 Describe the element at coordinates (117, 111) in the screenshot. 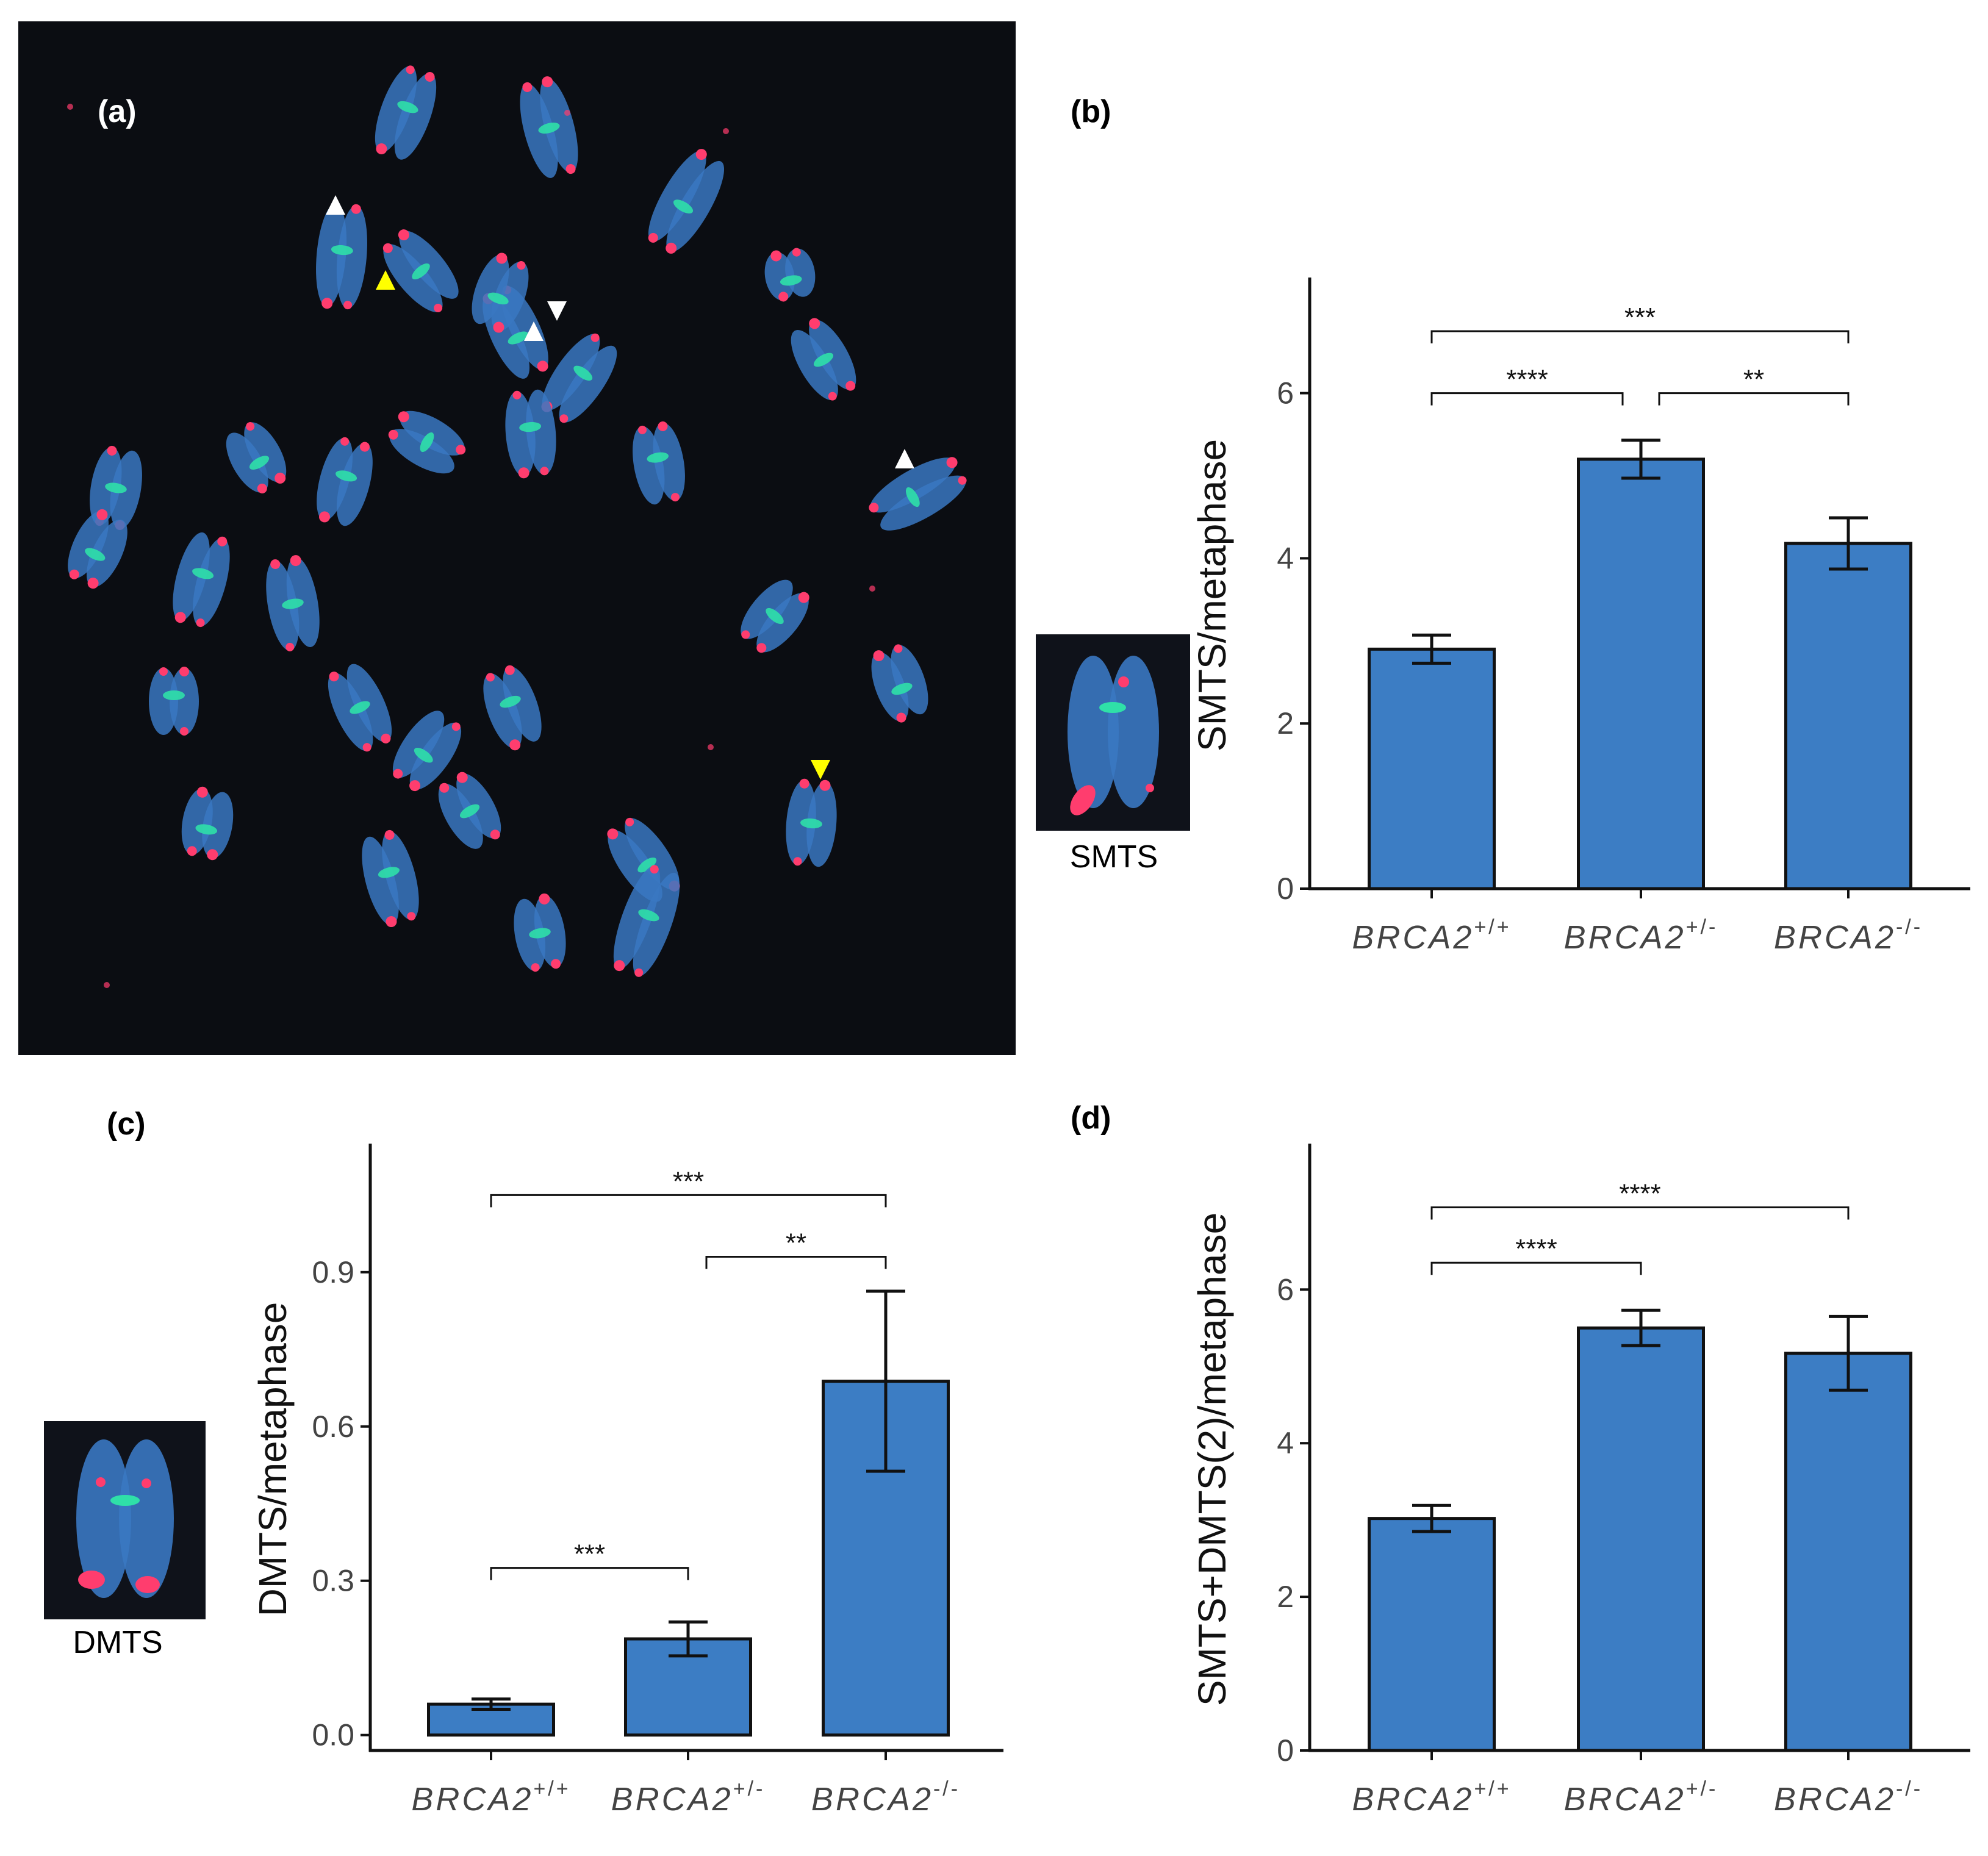

I see `panel-label-a: (a)` at that location.